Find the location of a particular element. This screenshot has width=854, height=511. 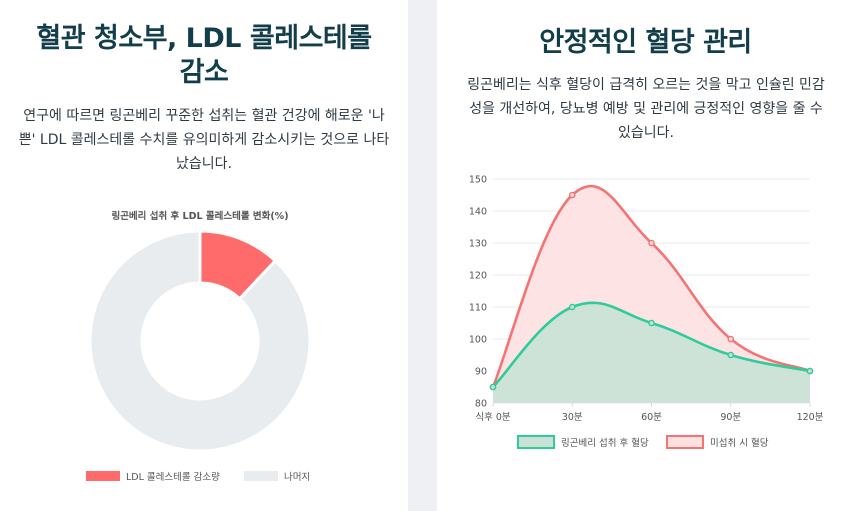

donut-legend-label-1: 나머지 is located at coordinates (297, 477).